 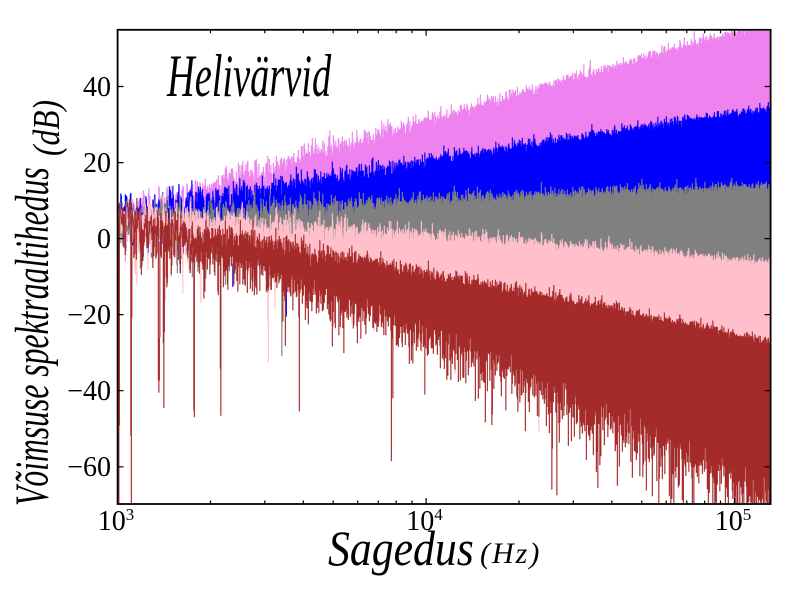 I want to click on svg-text: Võimsuse spektraaltihedus, so click(x=32, y=336).